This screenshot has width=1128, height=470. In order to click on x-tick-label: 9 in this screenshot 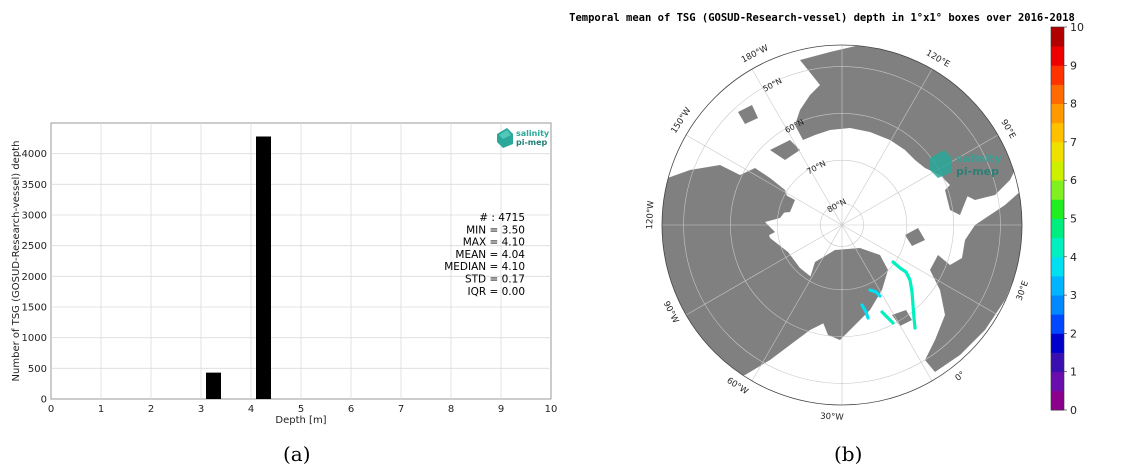, I will do `click(501, 409)`.